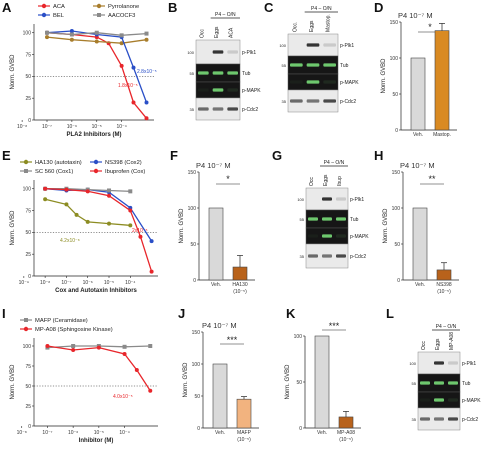 This screenshot has width=500, height=453. Describe the element at coordinates (28, 407) in the screenshot. I see `y-tick-label: 25` at that location.